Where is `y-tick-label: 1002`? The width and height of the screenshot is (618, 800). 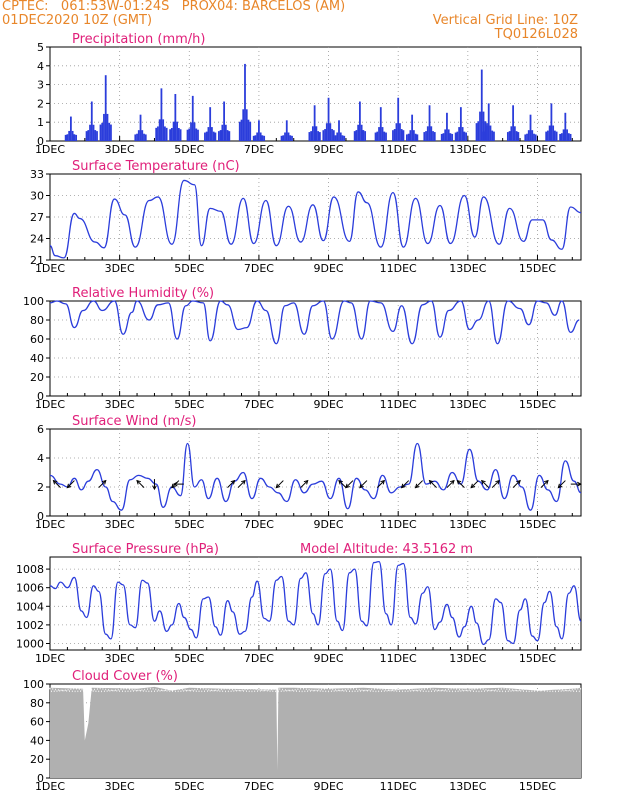
y-tick-label: 1002 is located at coordinates (30, 625).